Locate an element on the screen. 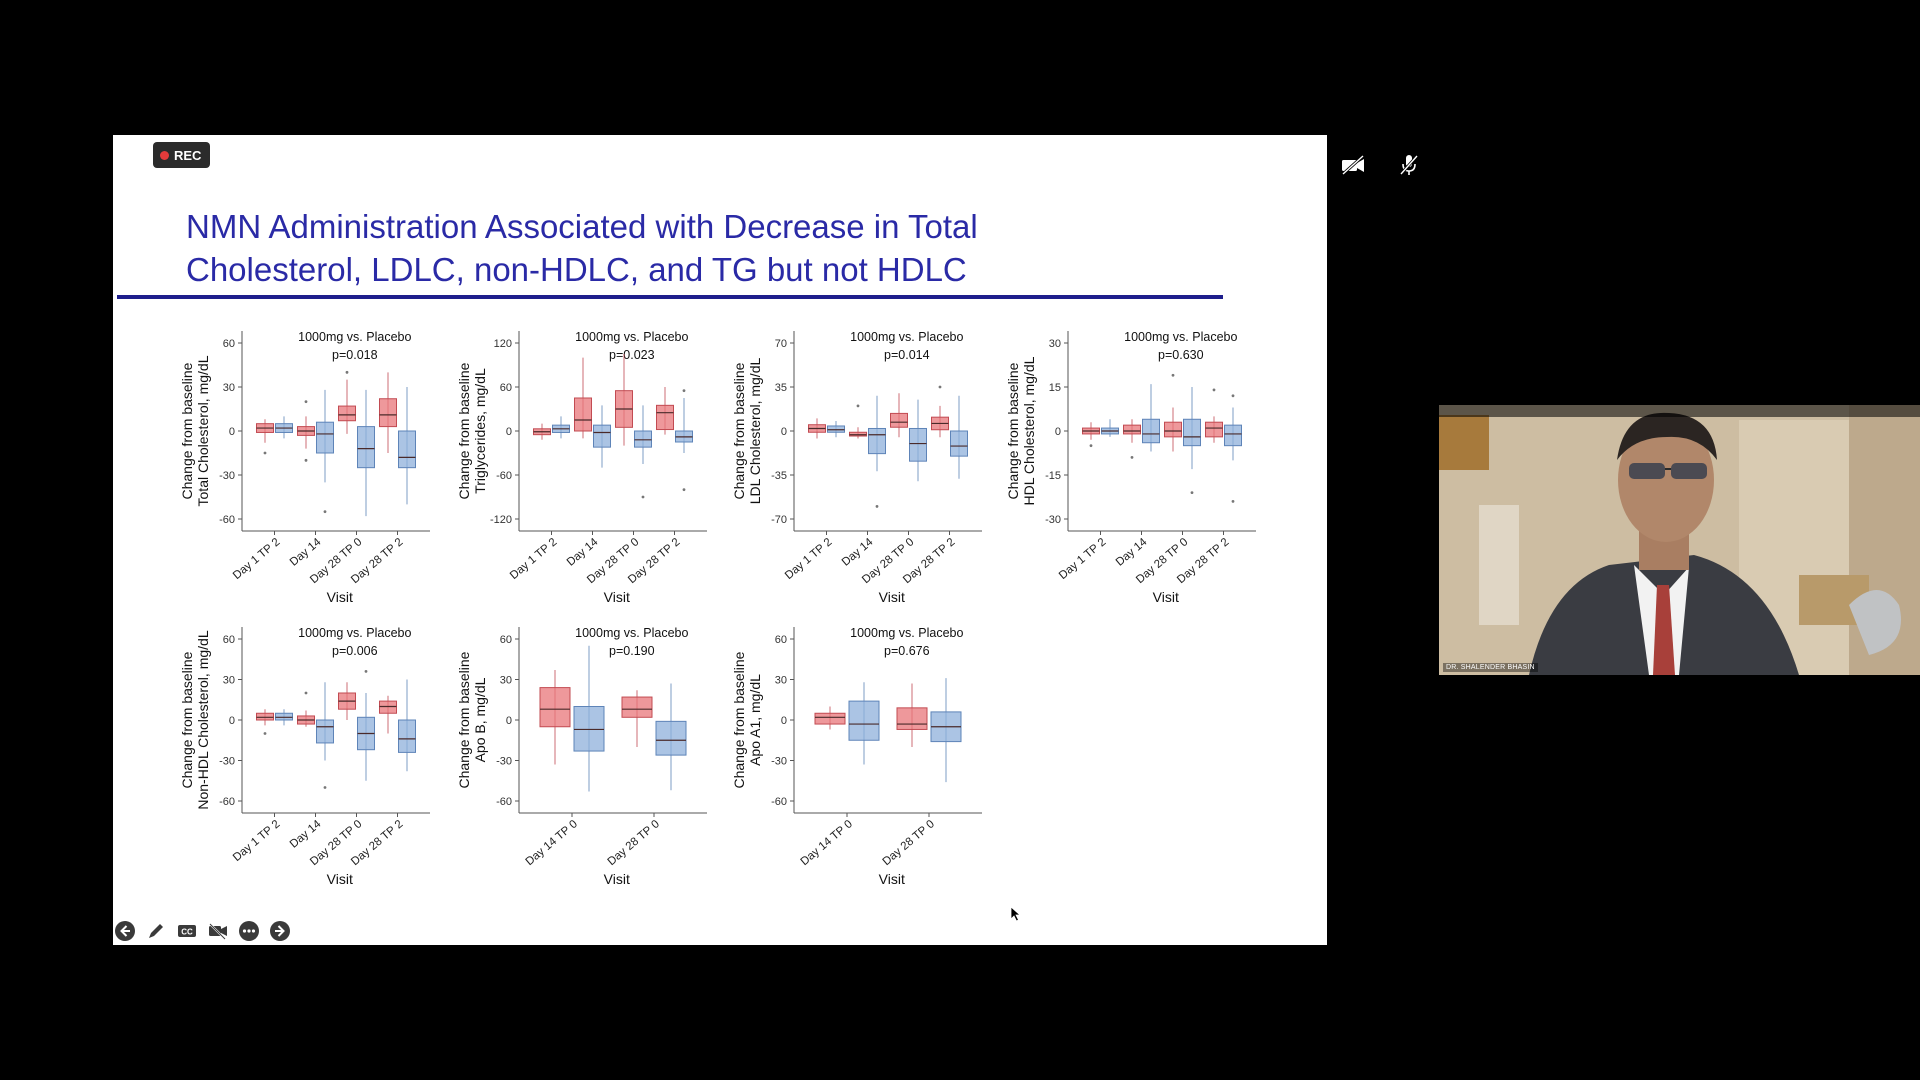 The image size is (1920, 1080). closed-captions-icon: CC is located at coordinates (187, 931).